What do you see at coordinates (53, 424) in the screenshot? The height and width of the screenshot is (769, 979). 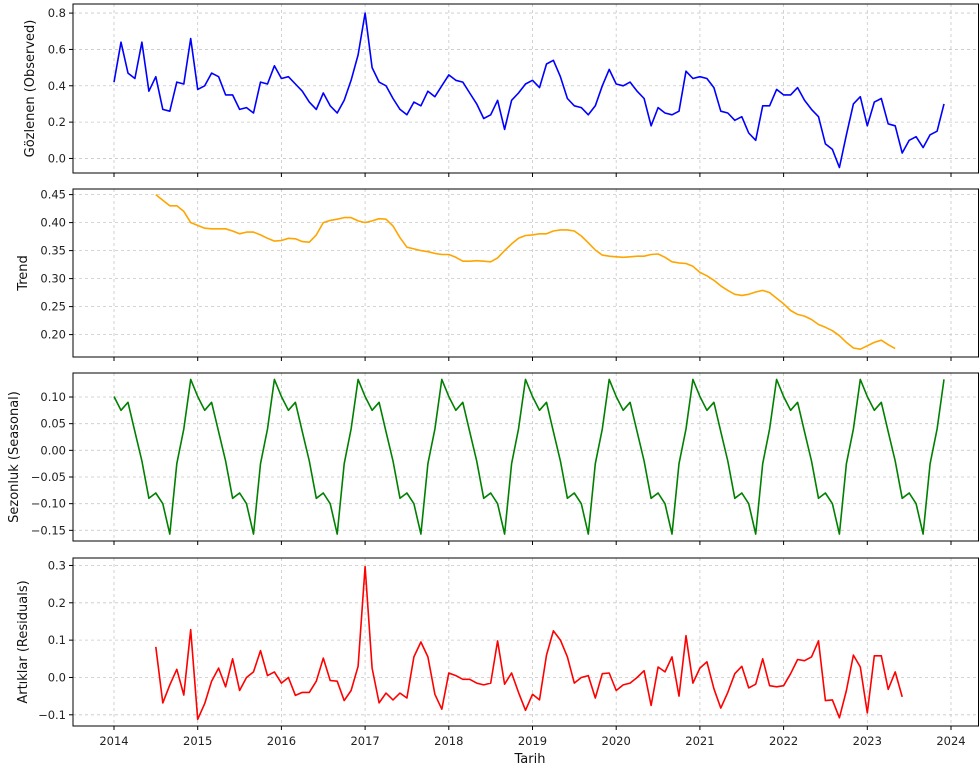 I see `y-tick-label: 0.05` at bounding box center [53, 424].